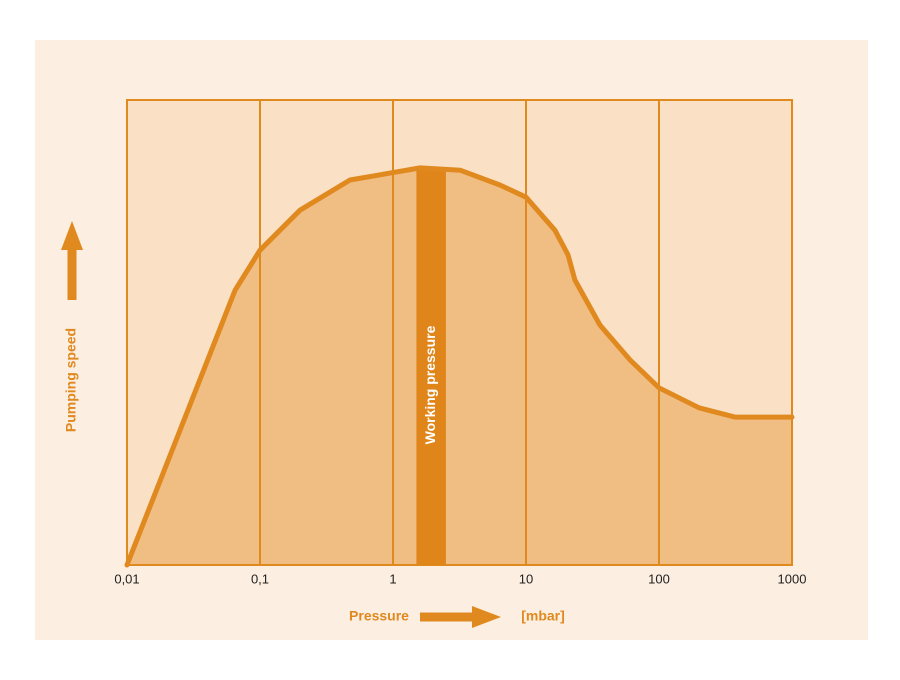  I want to click on working-pressure-band, so click(431, 366).